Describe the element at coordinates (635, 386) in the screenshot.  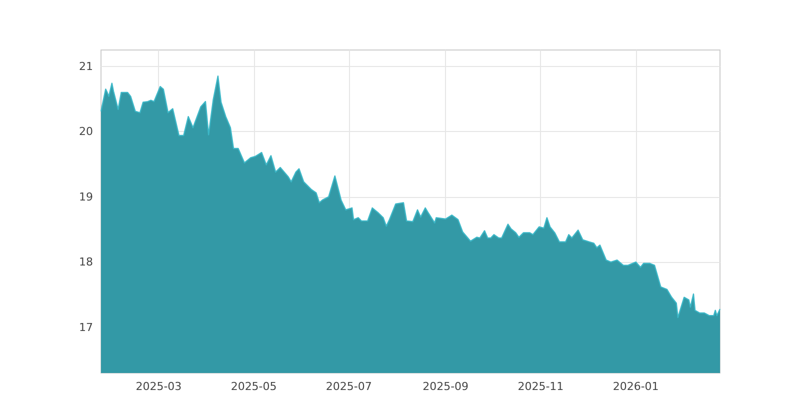
I see `x-tick-label: 2026-01` at that location.